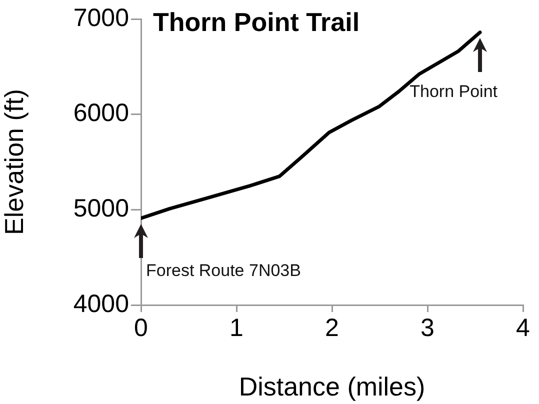  I want to click on y-tick-label: 7000, so click(101, 18).